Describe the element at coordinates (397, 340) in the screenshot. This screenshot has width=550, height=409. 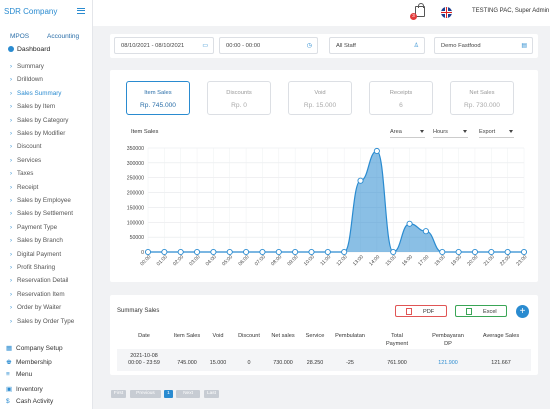
I see `column-header: Total Payment` at that location.